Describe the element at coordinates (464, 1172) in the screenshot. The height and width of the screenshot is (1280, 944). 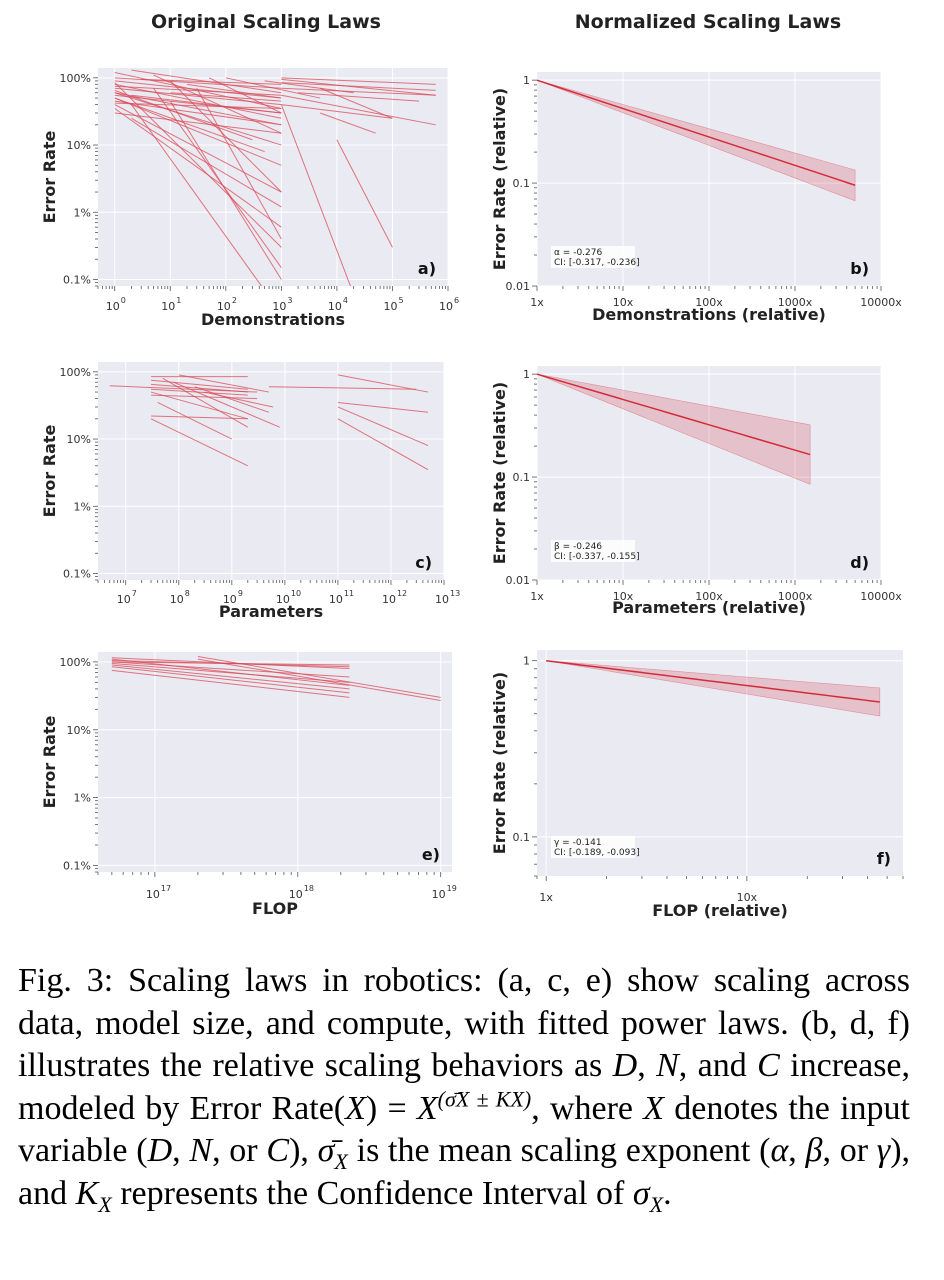
I see `caption-text: ), and` at that location.